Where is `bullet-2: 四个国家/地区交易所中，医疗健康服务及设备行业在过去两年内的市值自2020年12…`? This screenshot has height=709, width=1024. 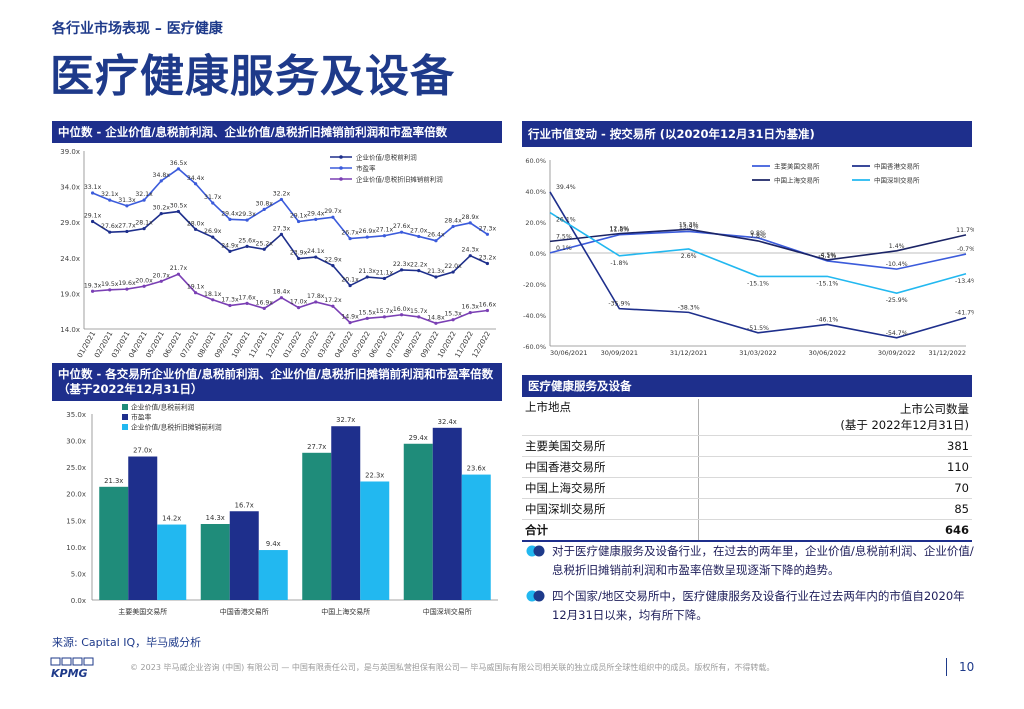
bullet-2: 四个国家/地区交易所中，医疗健康服务及设备行业在过去两年内的市值自2020年12… is located at coordinates (751, 606).